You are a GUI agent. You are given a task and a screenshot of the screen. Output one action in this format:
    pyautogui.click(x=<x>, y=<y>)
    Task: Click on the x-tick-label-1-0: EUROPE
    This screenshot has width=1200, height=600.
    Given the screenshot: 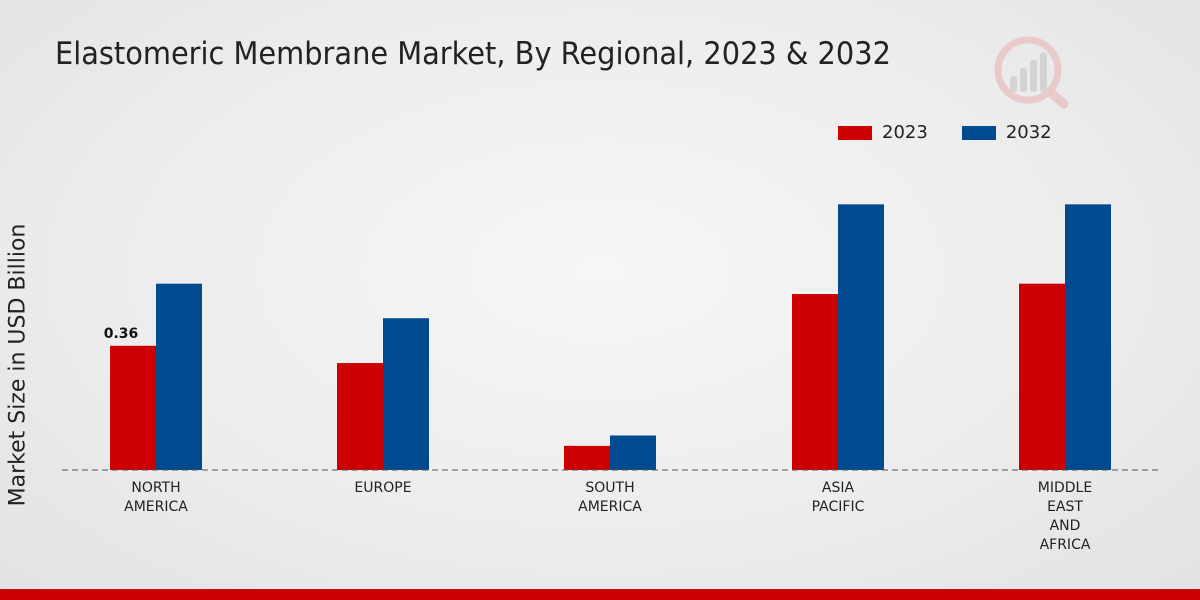 What is the action you would take?
    pyautogui.click(x=382, y=488)
    